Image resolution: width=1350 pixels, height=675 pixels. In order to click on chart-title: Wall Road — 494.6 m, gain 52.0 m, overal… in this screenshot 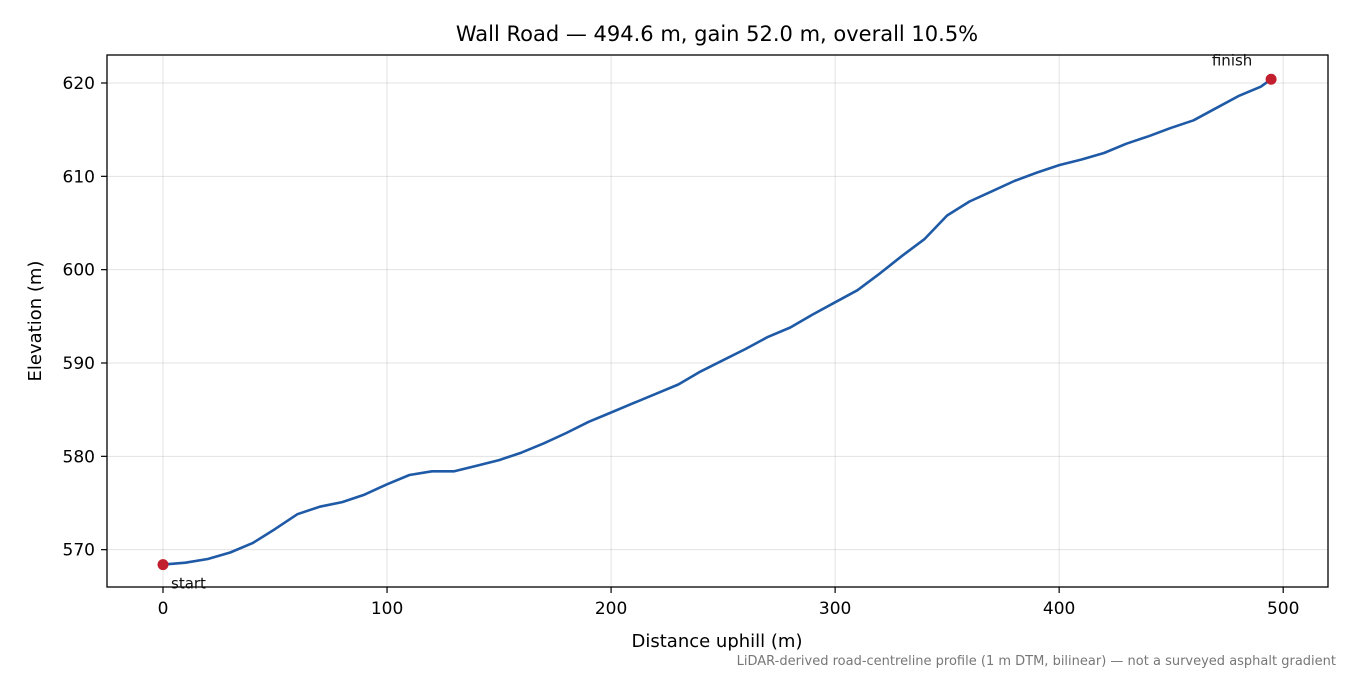, I will do `click(717, 34)`.